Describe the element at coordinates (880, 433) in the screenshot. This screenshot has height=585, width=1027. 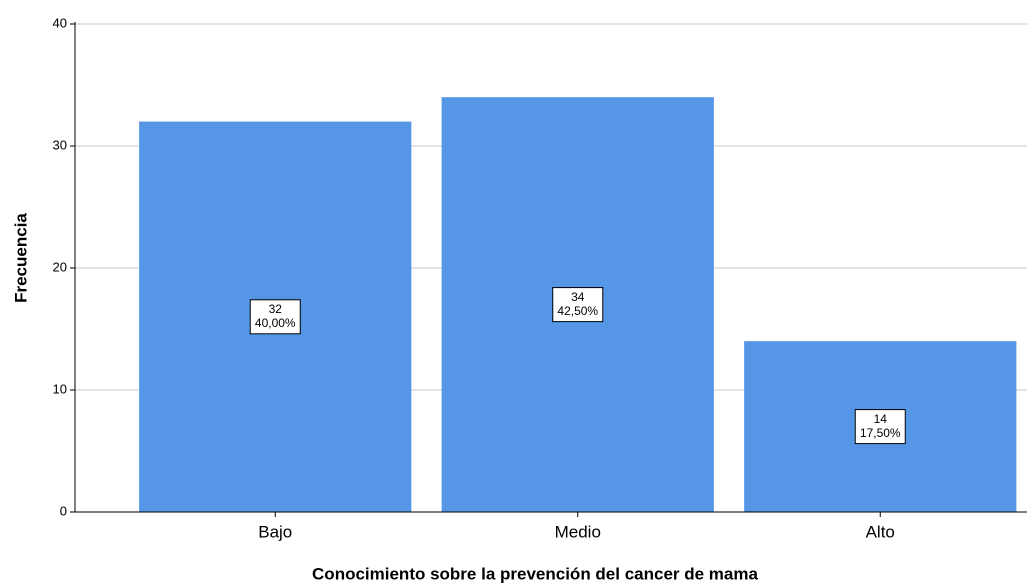
I see `data-label-percent: 17,50%` at that location.